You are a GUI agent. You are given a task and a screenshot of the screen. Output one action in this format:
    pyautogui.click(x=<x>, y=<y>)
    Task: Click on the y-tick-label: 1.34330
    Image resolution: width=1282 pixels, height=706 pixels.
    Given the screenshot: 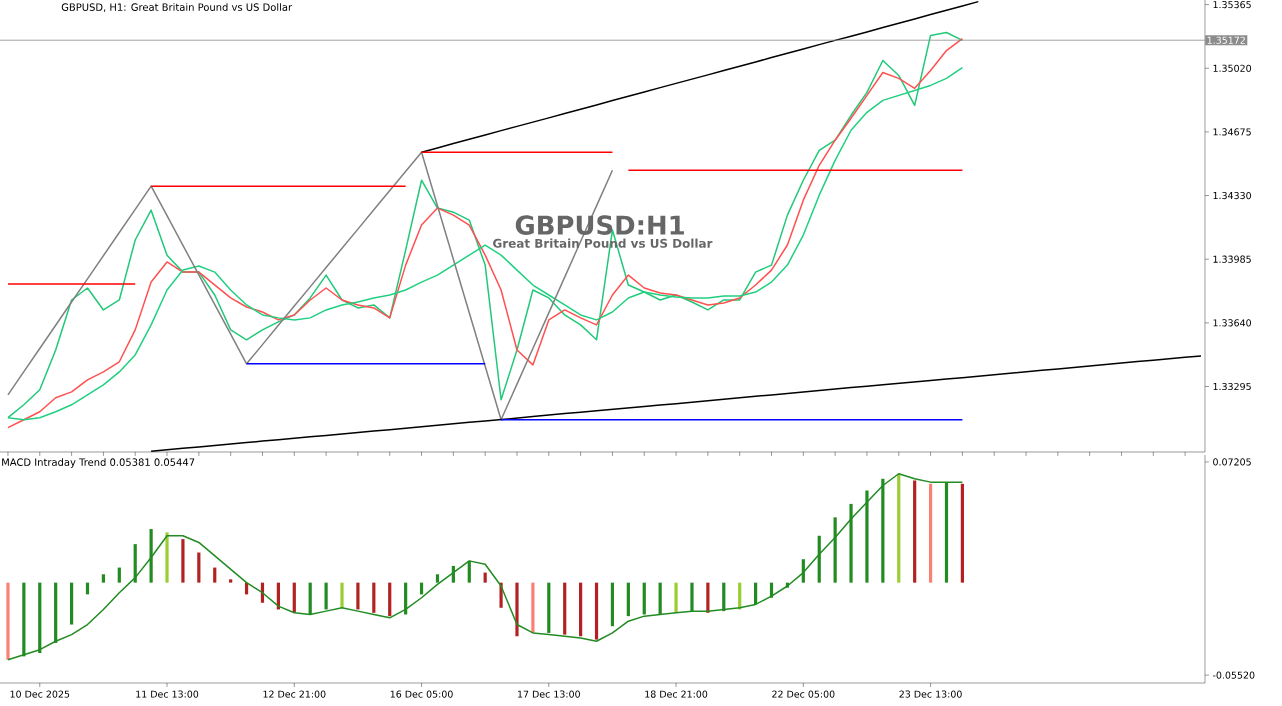 What is the action you would take?
    pyautogui.click(x=1232, y=195)
    